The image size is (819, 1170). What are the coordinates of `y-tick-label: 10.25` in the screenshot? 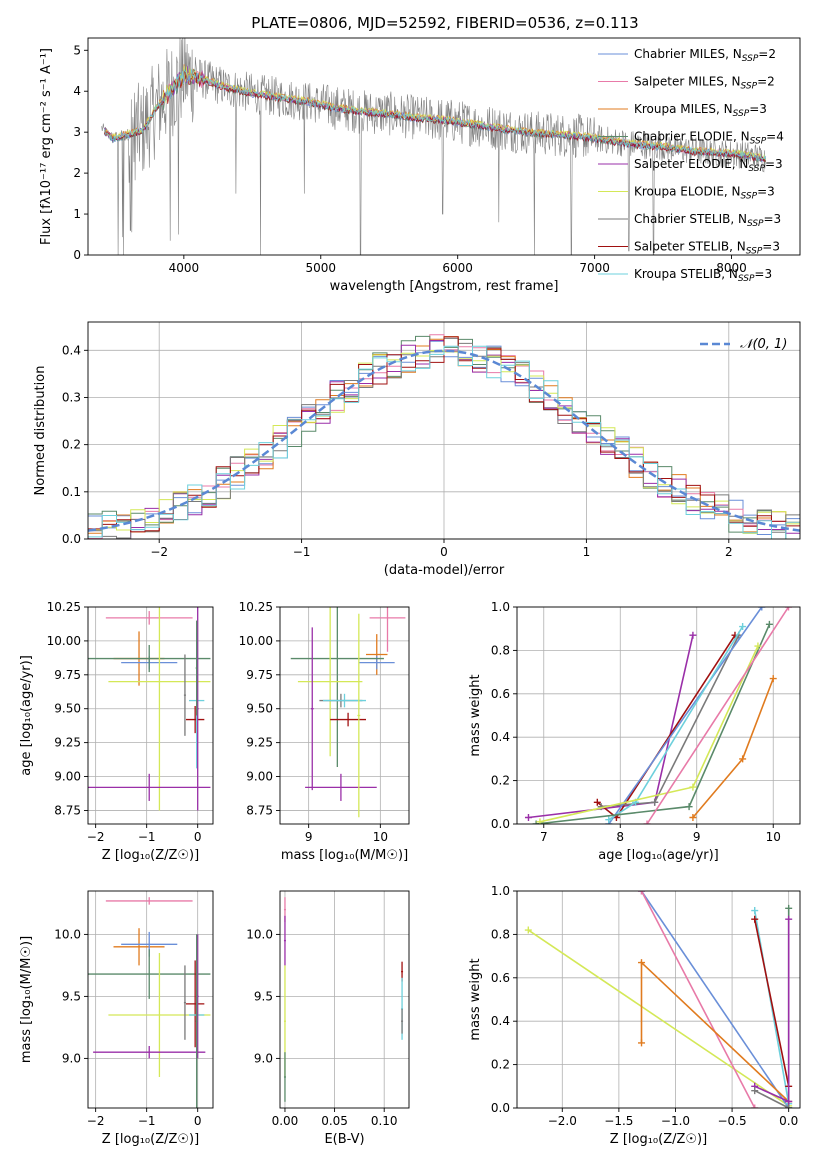 It's located at (256, 607).